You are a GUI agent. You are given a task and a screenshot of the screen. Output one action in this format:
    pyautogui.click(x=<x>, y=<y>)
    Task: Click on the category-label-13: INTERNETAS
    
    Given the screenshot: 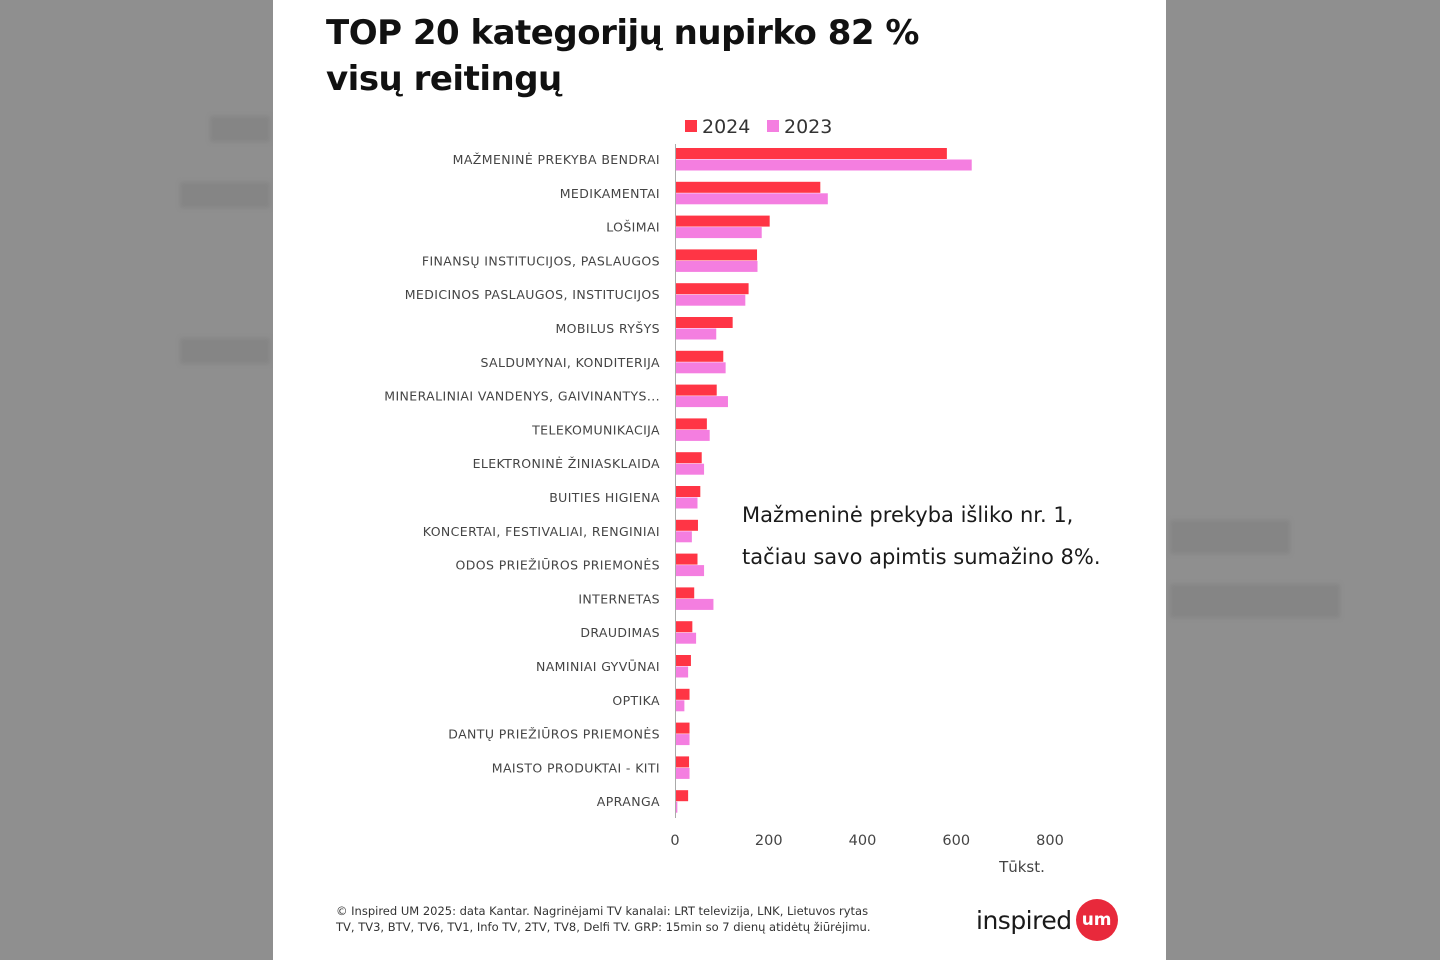 What is the action you would take?
    pyautogui.click(x=619, y=598)
    